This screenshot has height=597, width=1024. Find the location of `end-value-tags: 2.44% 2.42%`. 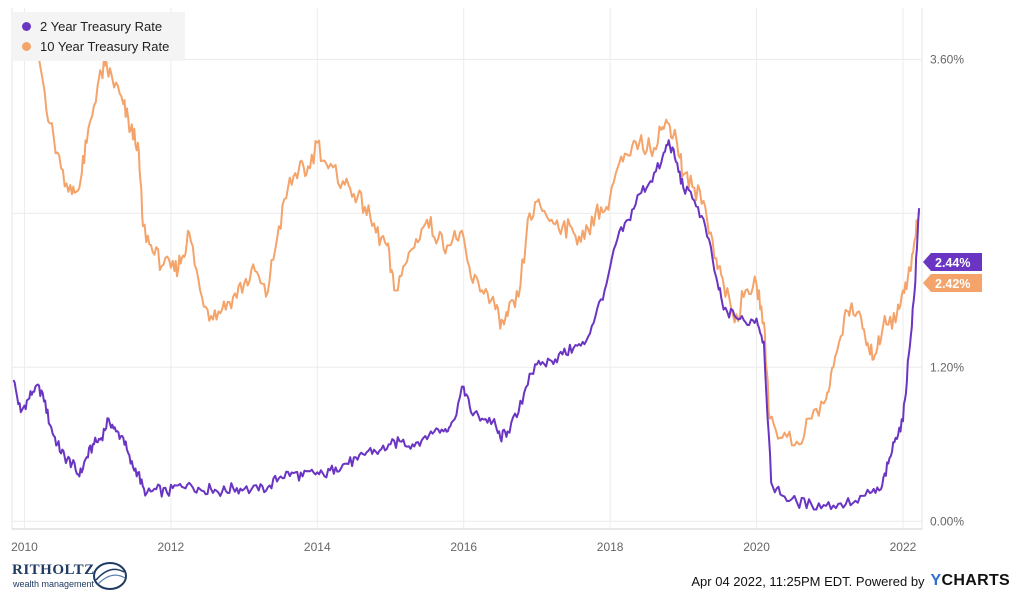

end-value-tags: 2.44% 2.42% is located at coordinates (952, 272).